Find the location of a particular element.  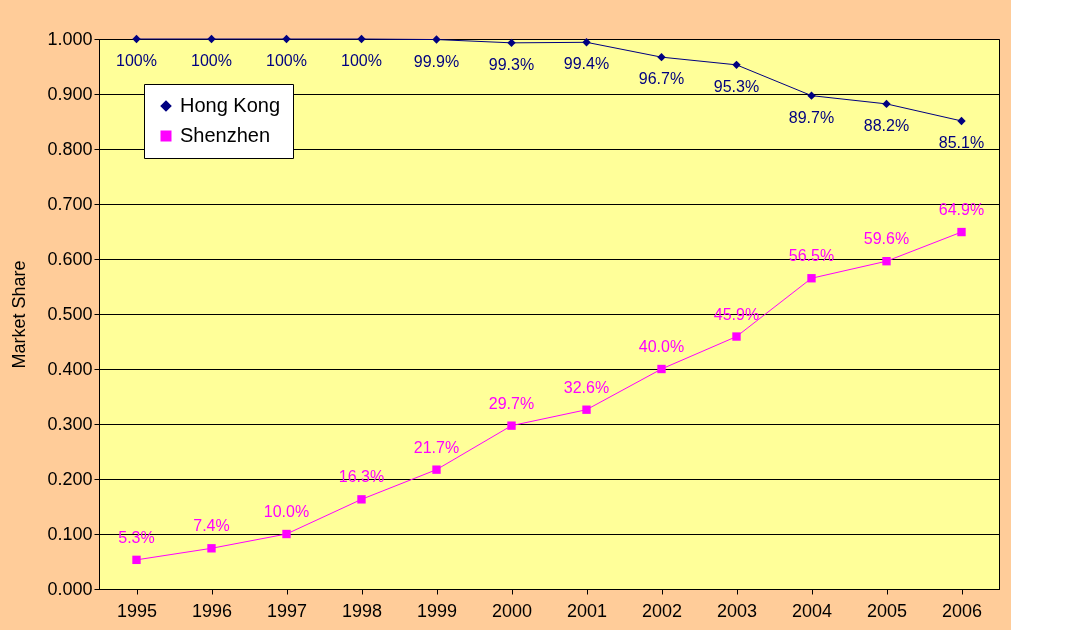

y-tick-label: 0.200 is located at coordinates (70, 478).